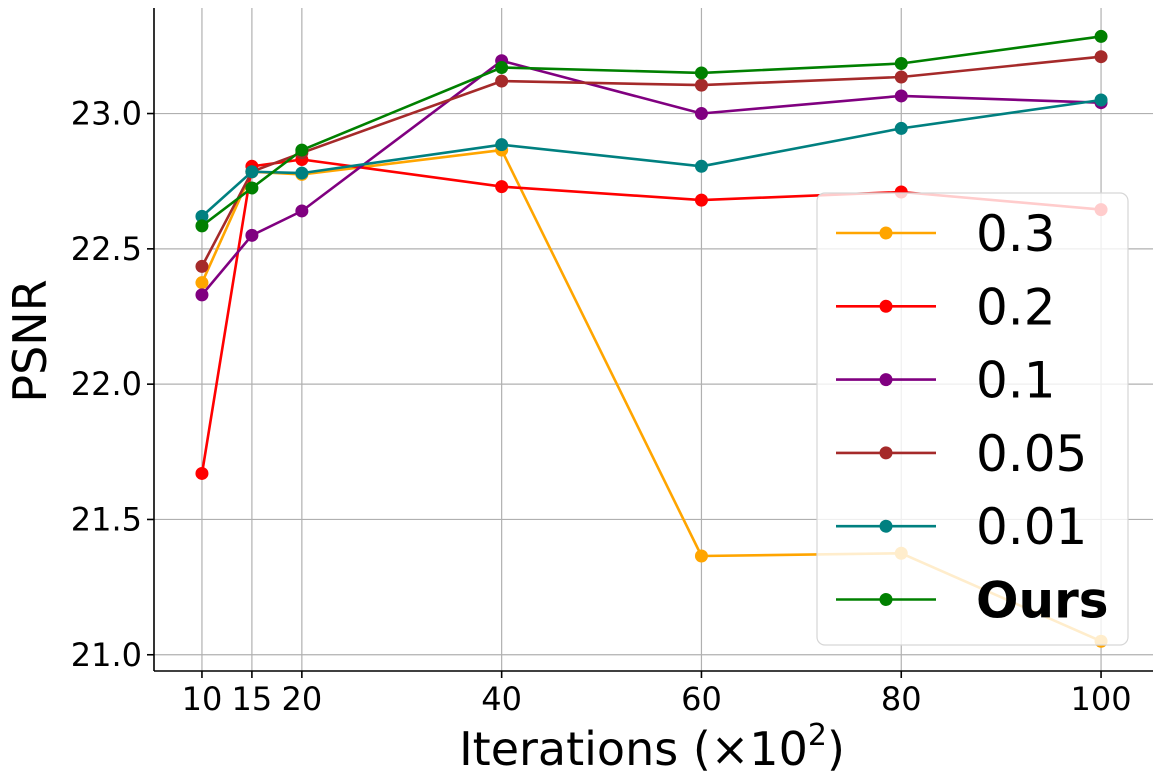 The height and width of the screenshot is (784, 1163). I want to click on legend-entry-0.1: 0.1, so click(946, 381).